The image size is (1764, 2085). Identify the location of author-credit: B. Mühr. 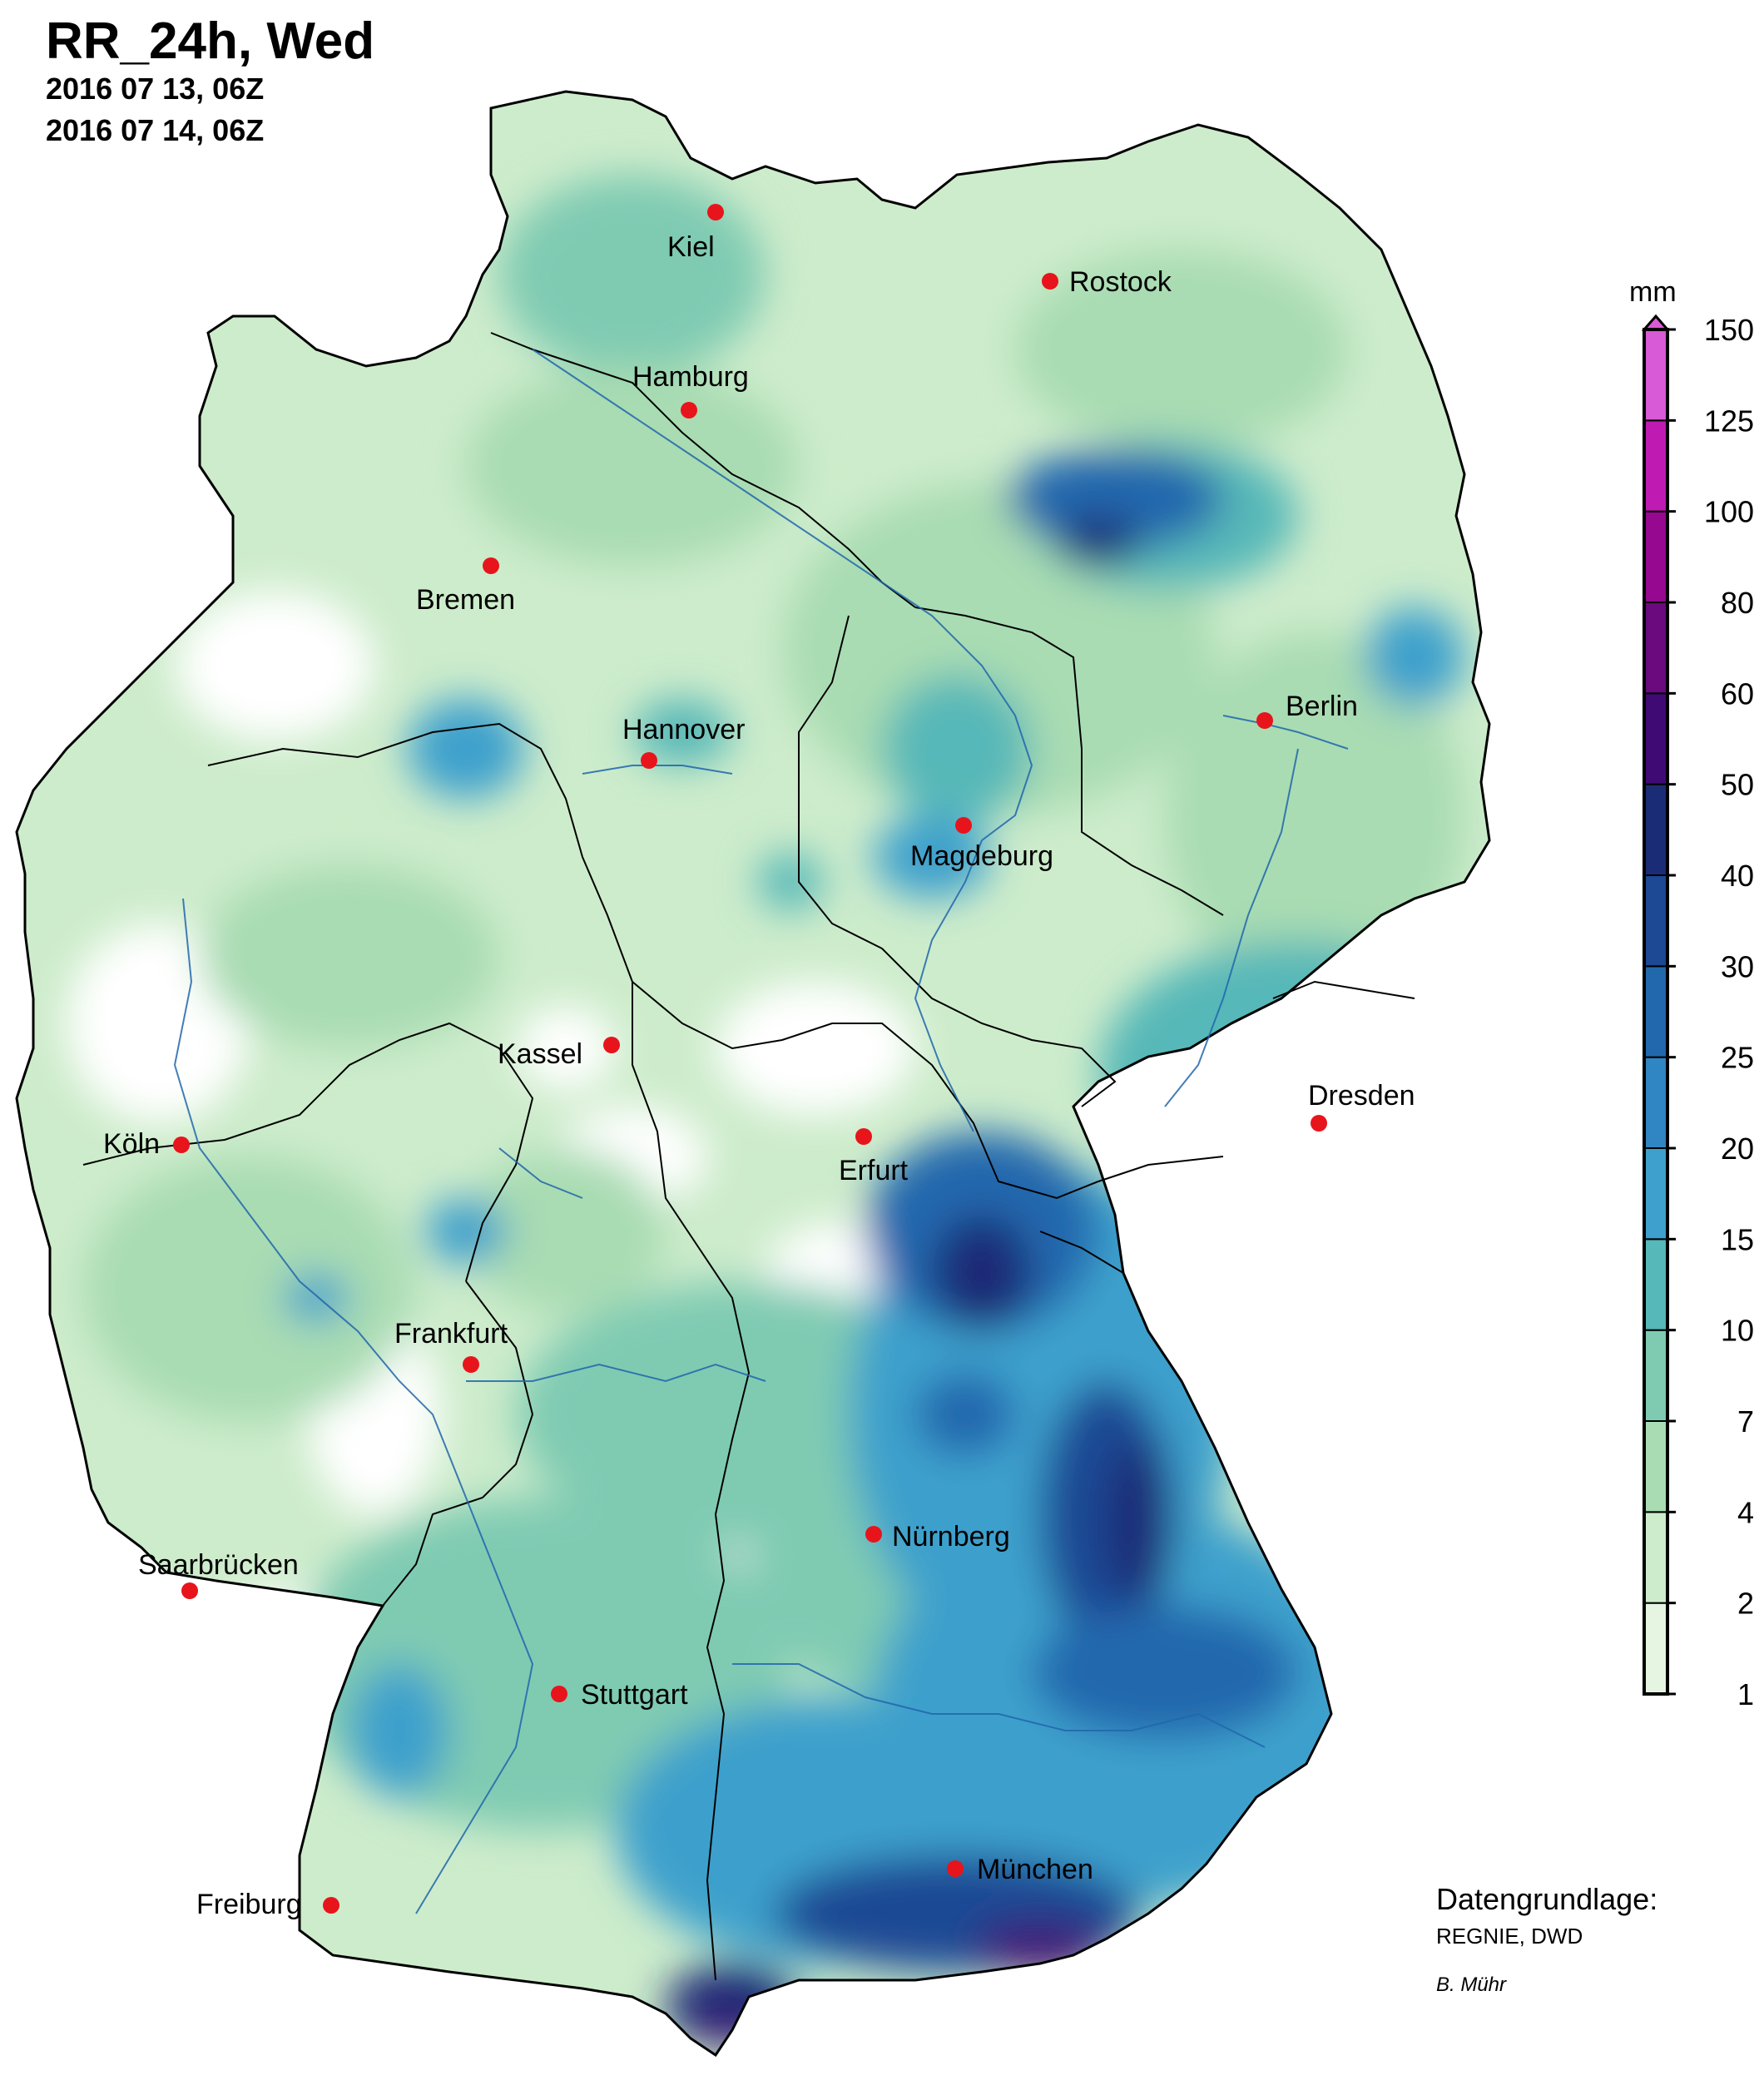
(1472, 1985).